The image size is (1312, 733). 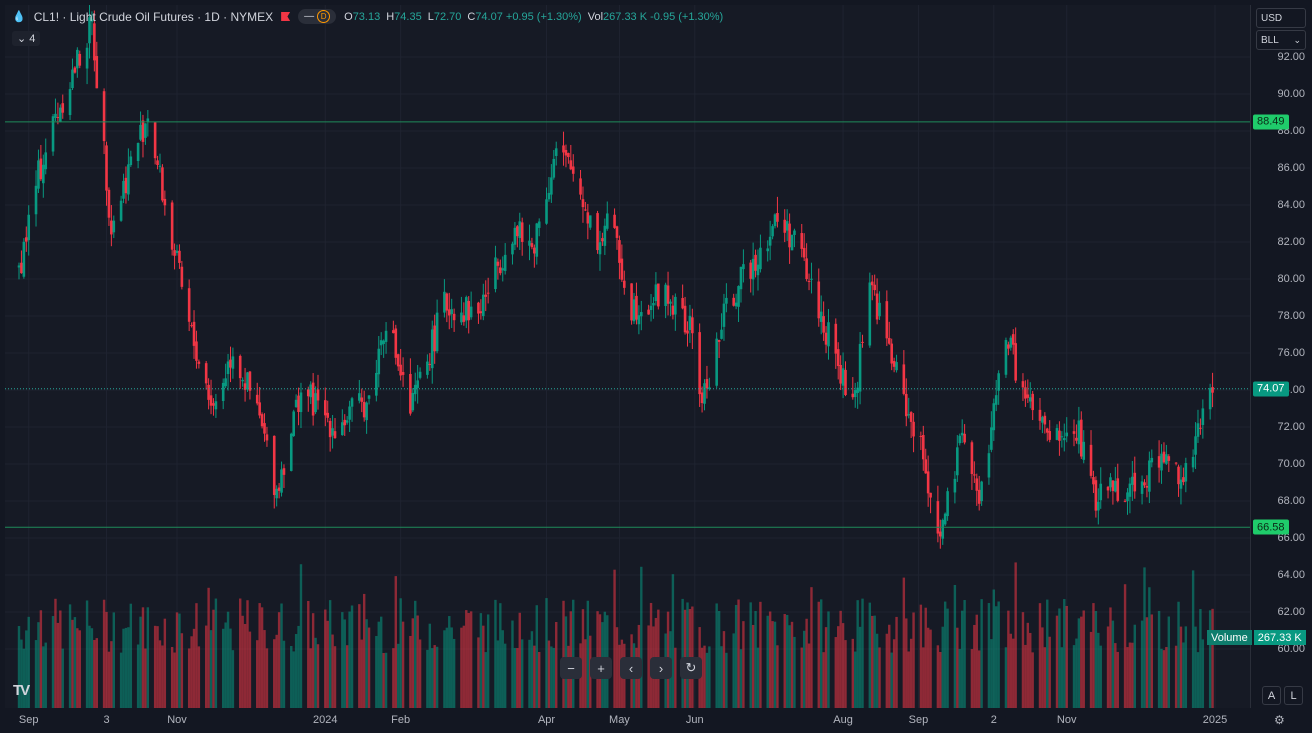 I want to click on time-axis: Sep 3 Nov 2024 Feb Apr May Jun Aug Sep 2 Nov 2025, so click(x=627, y=720).